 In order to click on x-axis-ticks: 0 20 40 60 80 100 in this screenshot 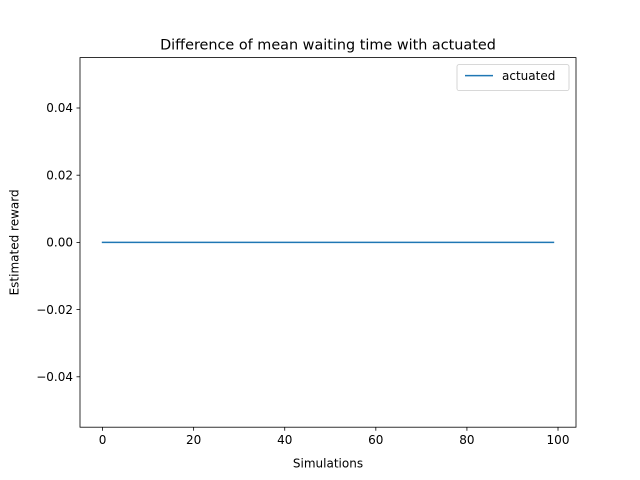, I will do `click(334, 437)`.